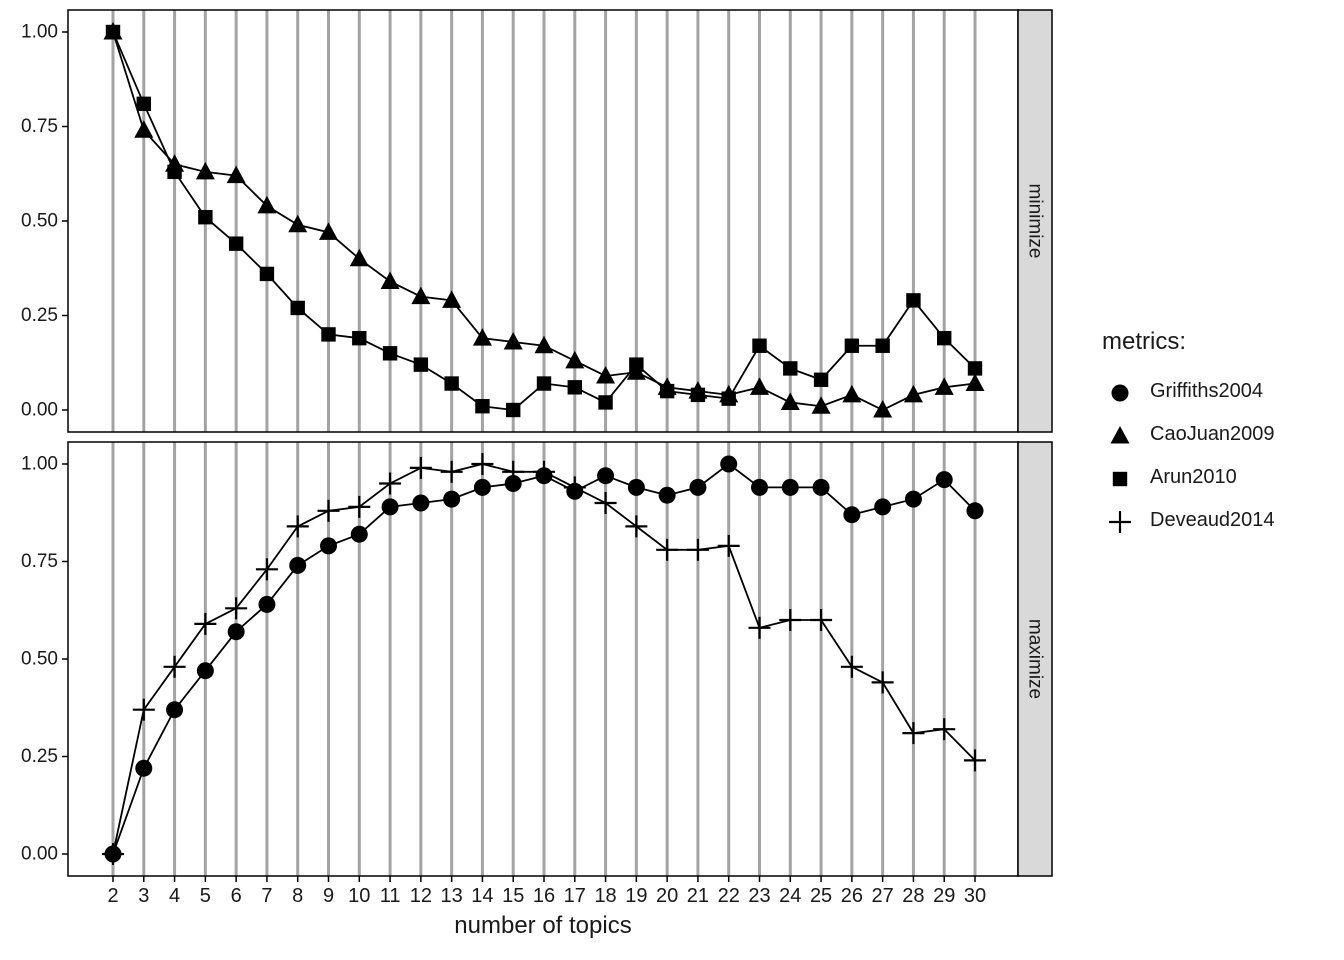  What do you see at coordinates (174, 896) in the screenshot?
I see `x-tick-label: 4` at bounding box center [174, 896].